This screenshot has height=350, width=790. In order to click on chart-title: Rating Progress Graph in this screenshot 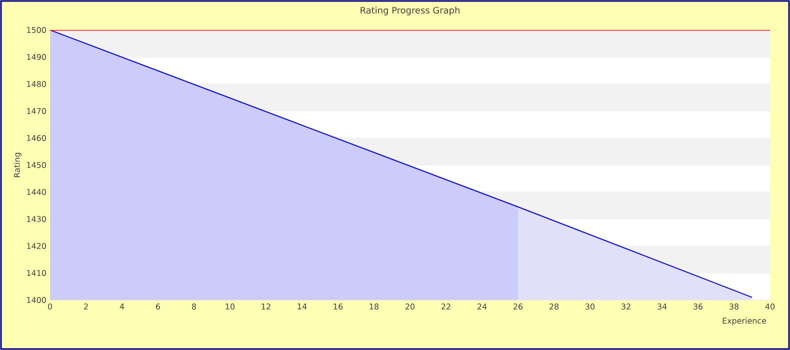, I will do `click(410, 11)`.